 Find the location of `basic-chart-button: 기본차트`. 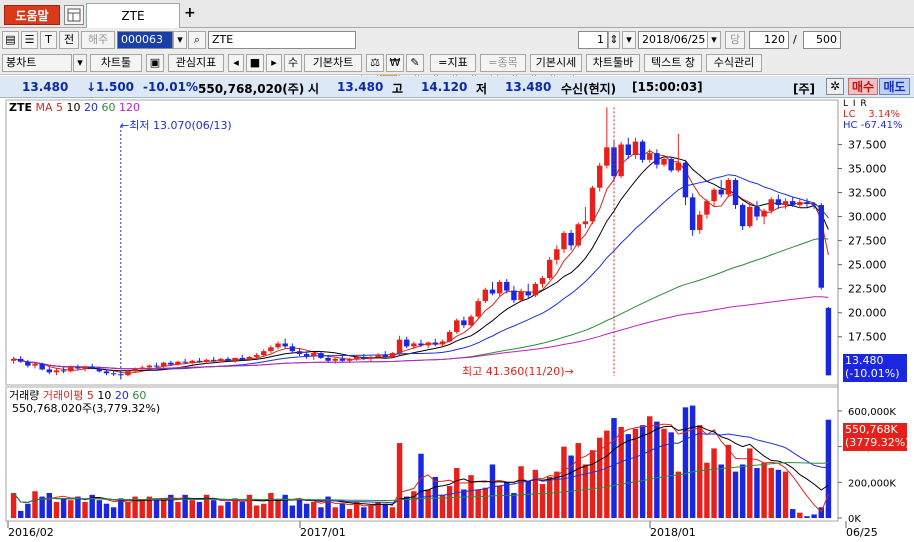

basic-chart-button: 기본차트 is located at coordinates (333, 63).